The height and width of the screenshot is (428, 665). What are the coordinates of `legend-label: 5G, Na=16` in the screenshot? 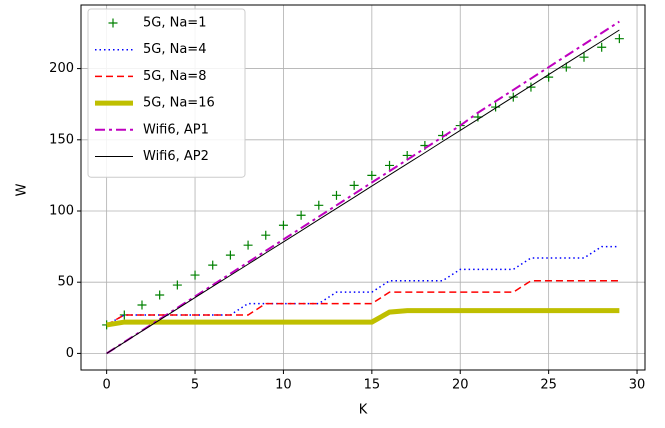 It's located at (179, 103).